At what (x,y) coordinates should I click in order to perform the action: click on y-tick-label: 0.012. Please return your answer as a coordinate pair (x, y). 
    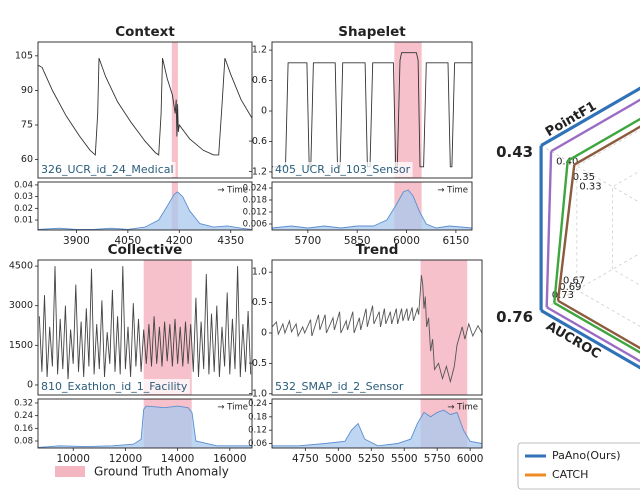
    Looking at the image, I should click on (255, 213).